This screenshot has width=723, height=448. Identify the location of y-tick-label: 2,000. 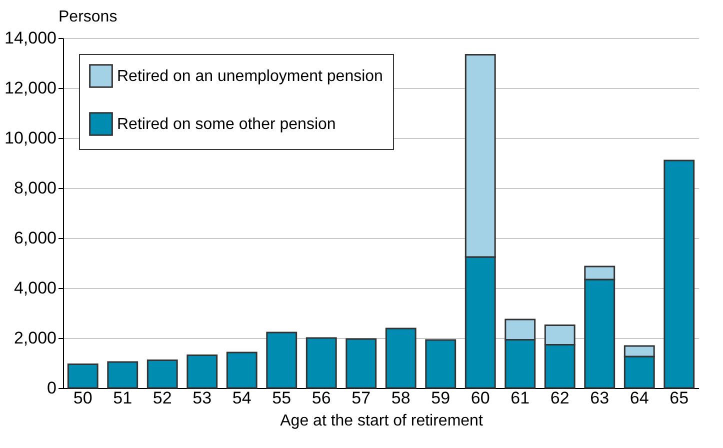
(35, 338).